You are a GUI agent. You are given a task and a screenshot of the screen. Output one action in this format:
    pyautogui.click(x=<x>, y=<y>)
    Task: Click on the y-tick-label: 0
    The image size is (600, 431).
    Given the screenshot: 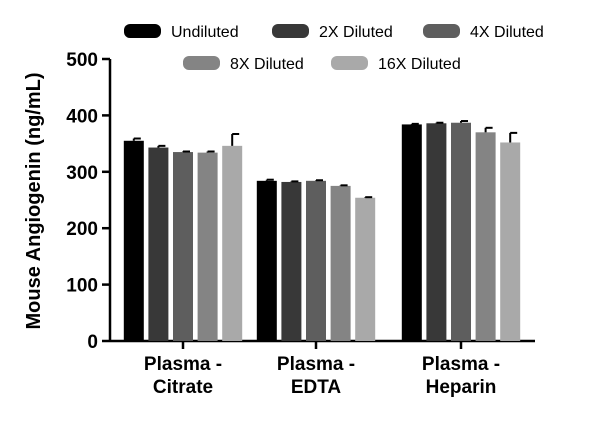 What is the action you would take?
    pyautogui.click(x=92, y=342)
    